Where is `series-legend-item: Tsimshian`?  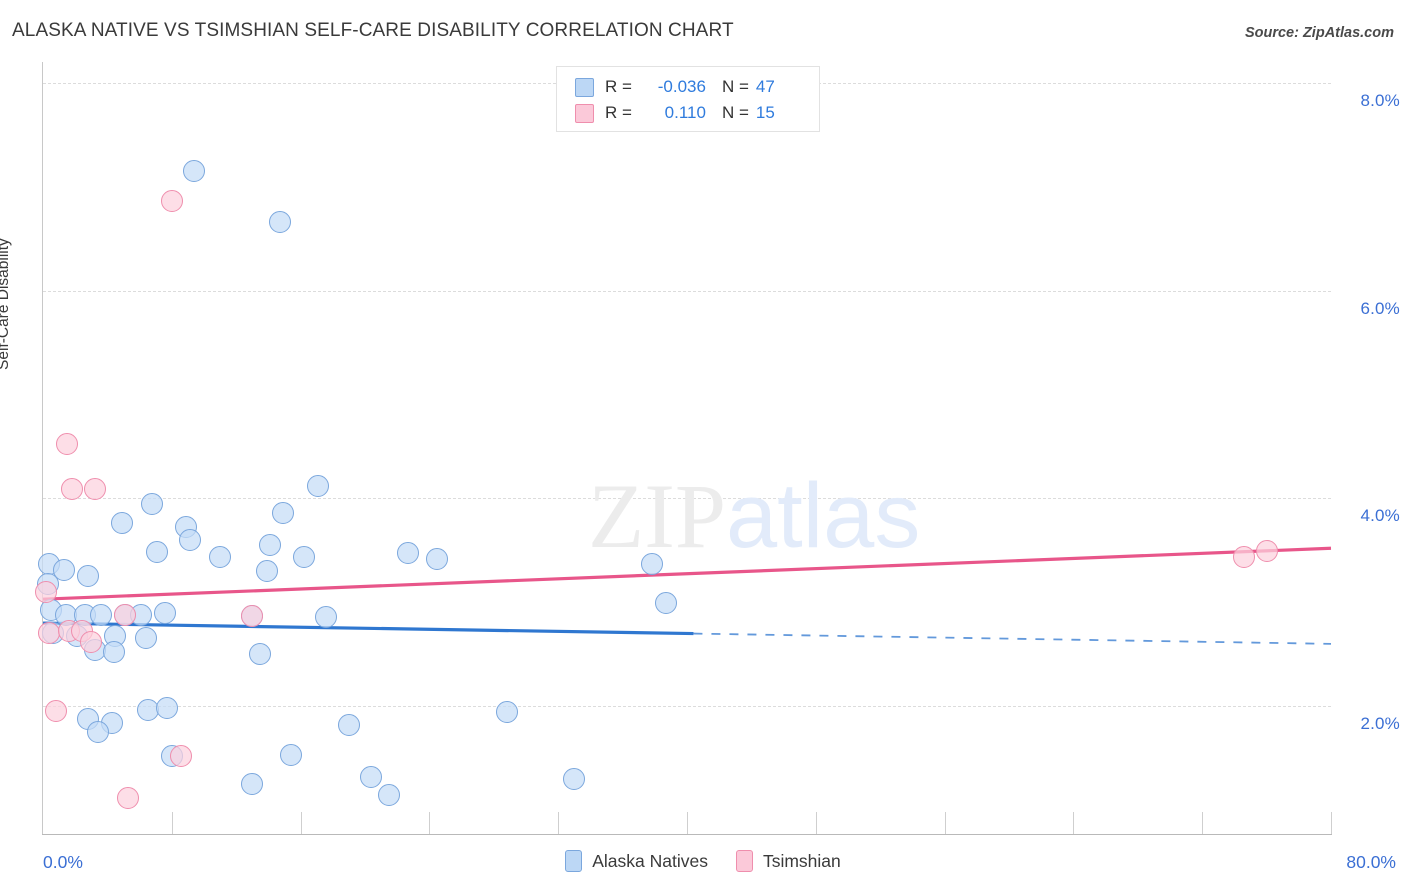
series-legend-item: Tsimshian is located at coordinates (788, 861).